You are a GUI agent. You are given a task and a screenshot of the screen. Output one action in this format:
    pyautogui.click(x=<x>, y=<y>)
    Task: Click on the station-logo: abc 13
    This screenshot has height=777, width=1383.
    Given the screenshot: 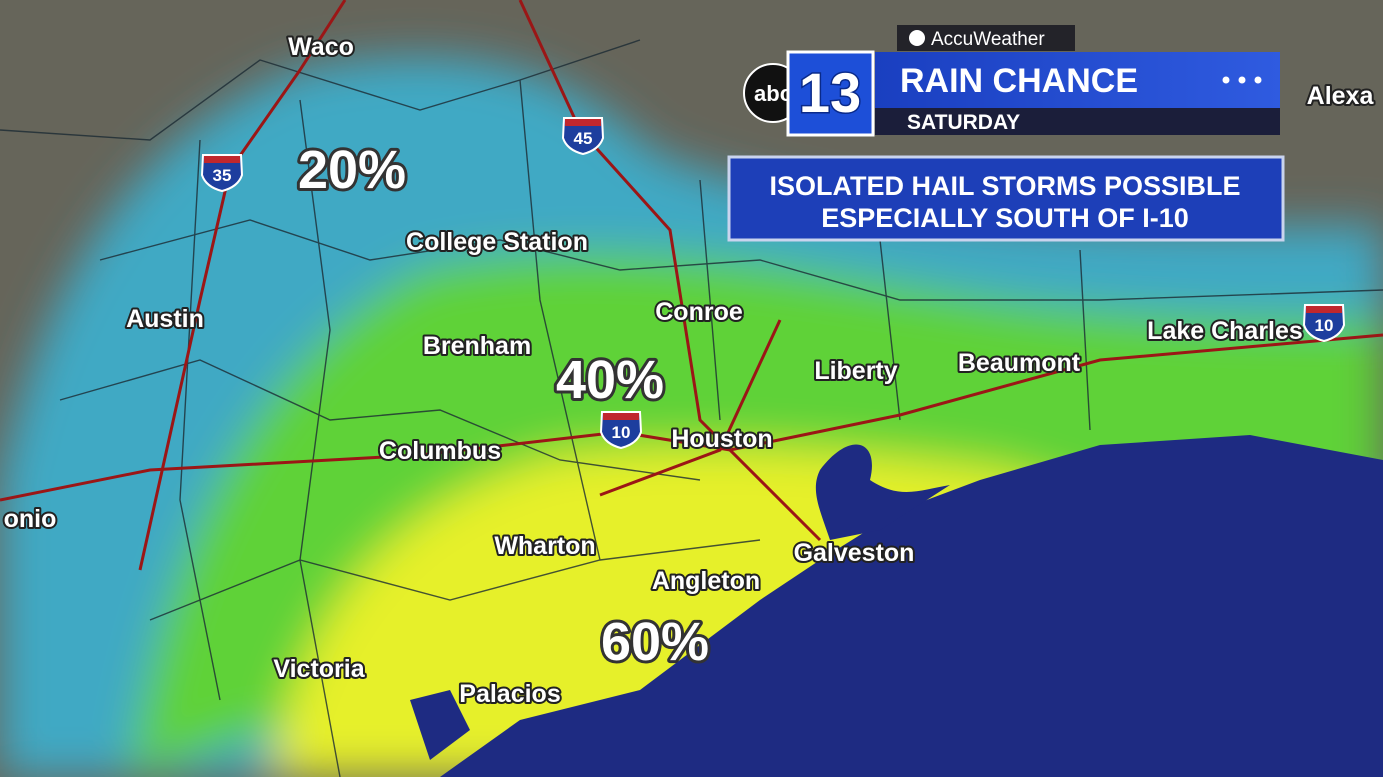 What is the action you would take?
    pyautogui.click(x=809, y=93)
    